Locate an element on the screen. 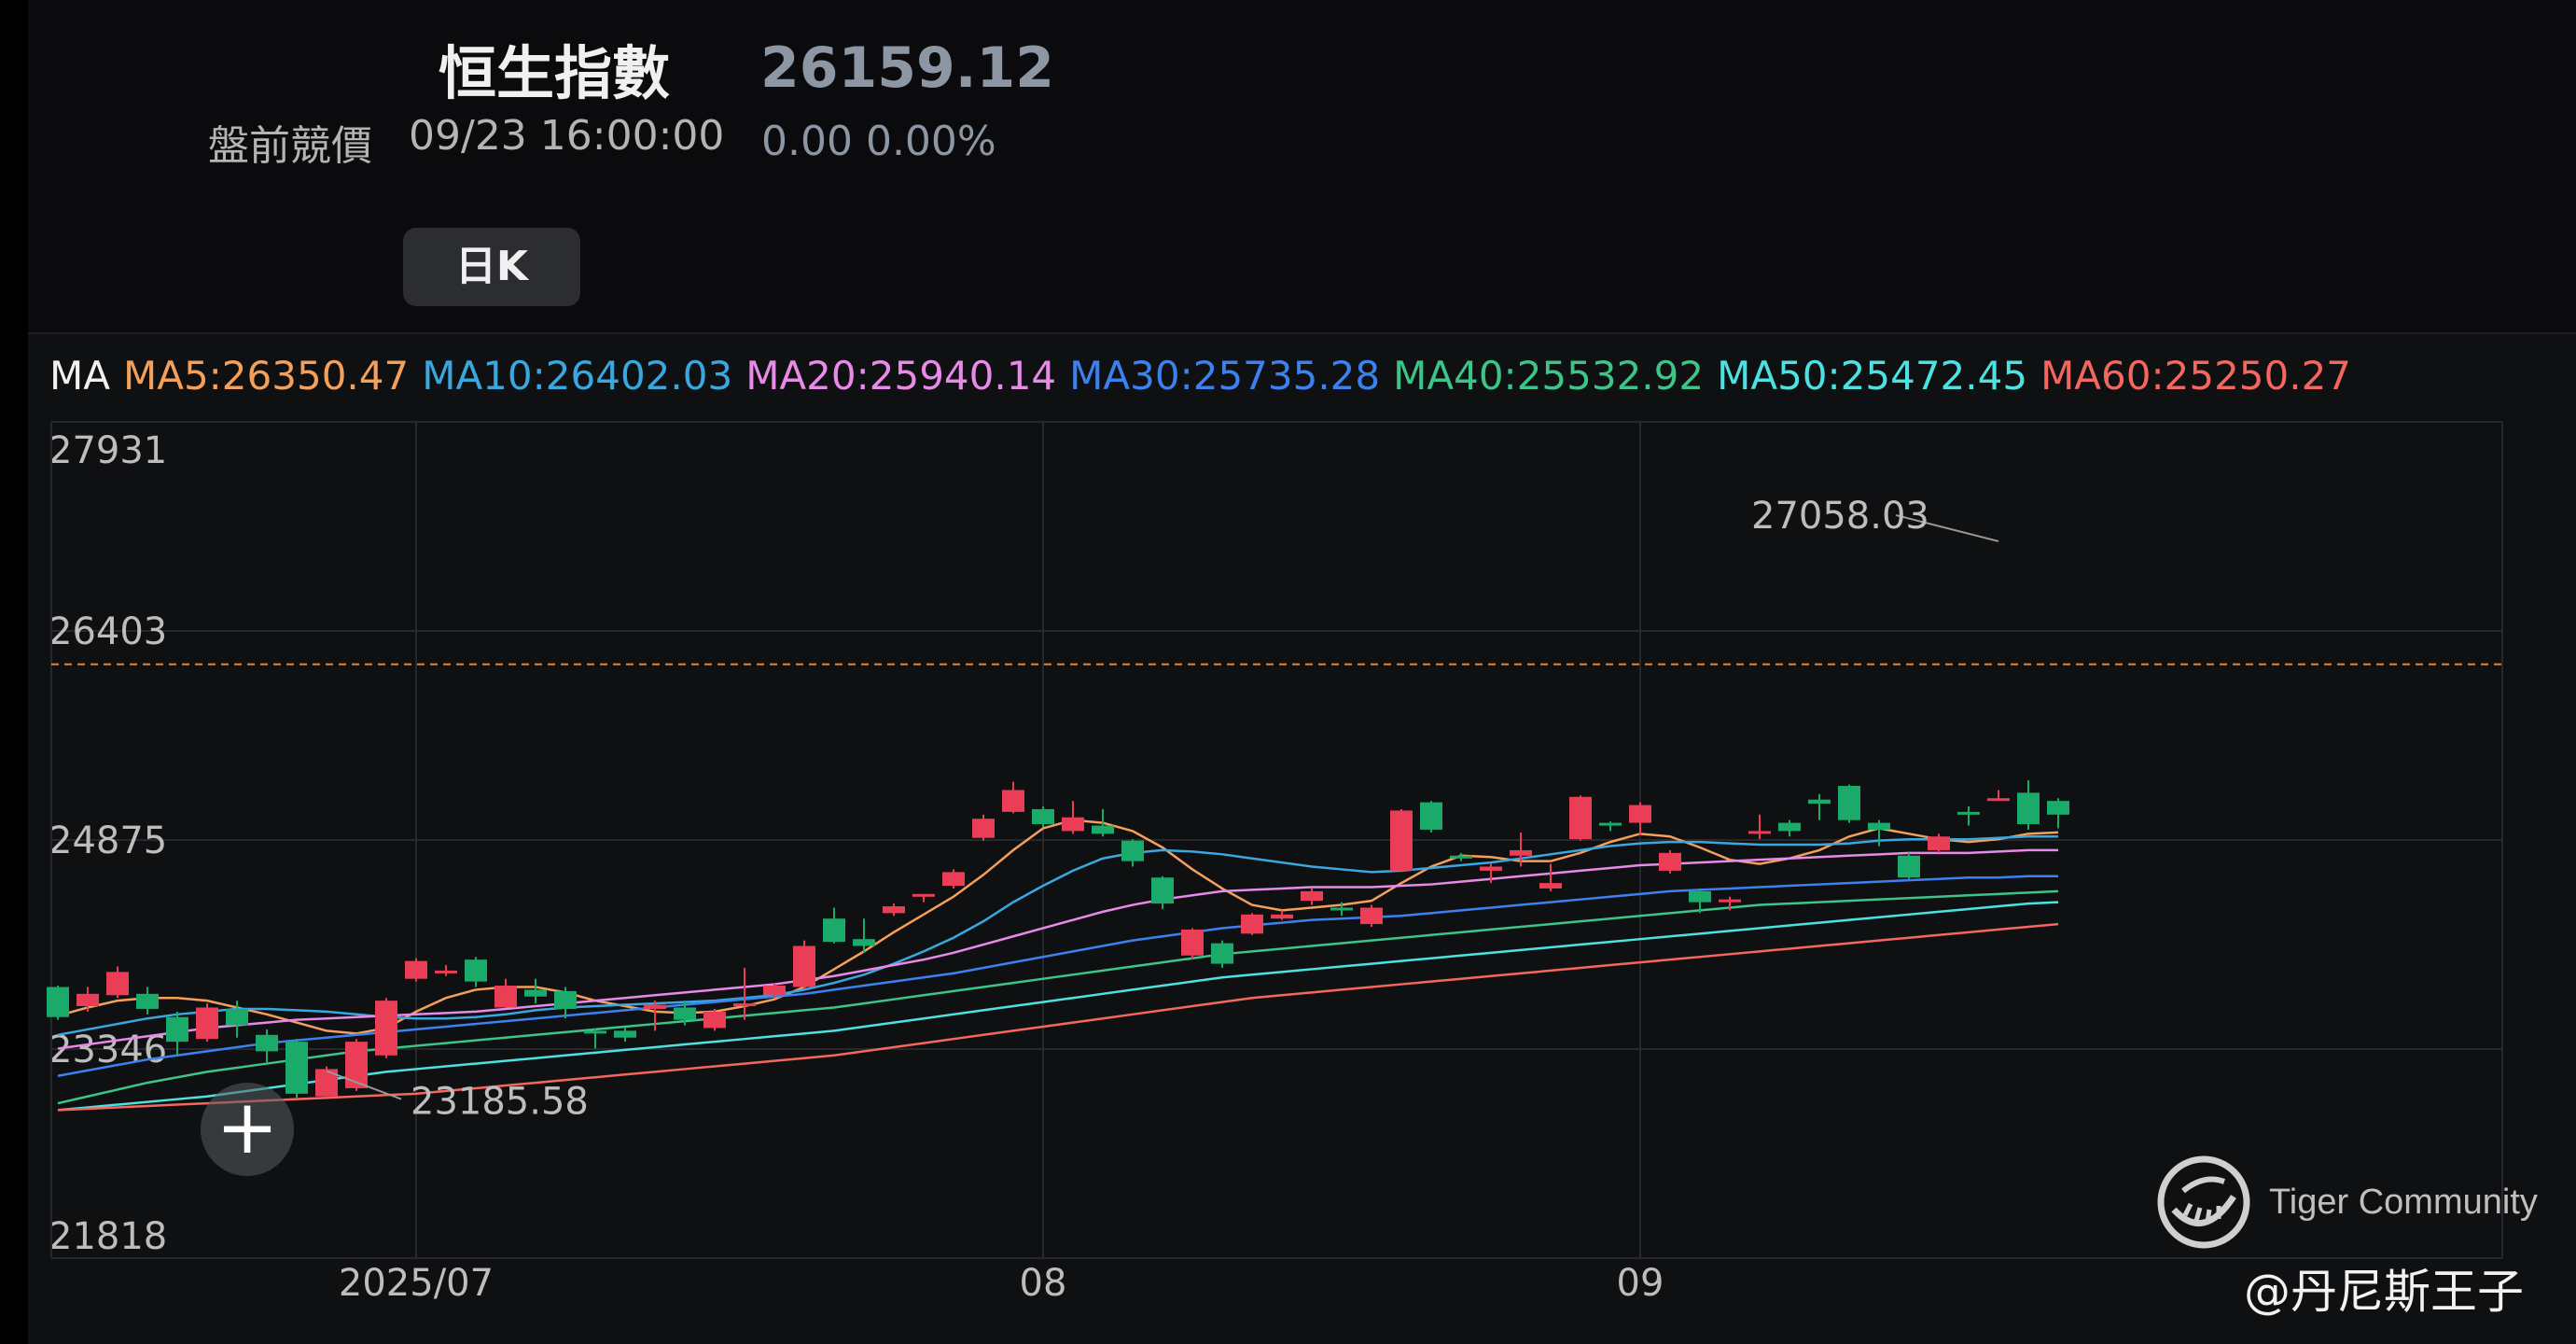 The image size is (2576, 1344). ma50-legend: MA50:25472.45 is located at coordinates (1872, 376).